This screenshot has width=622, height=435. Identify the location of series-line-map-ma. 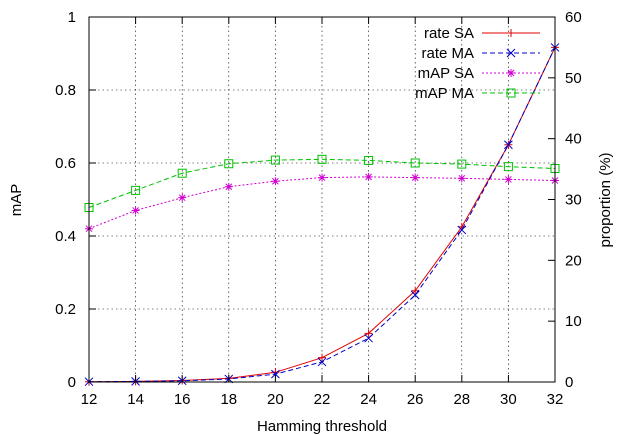
(322, 183).